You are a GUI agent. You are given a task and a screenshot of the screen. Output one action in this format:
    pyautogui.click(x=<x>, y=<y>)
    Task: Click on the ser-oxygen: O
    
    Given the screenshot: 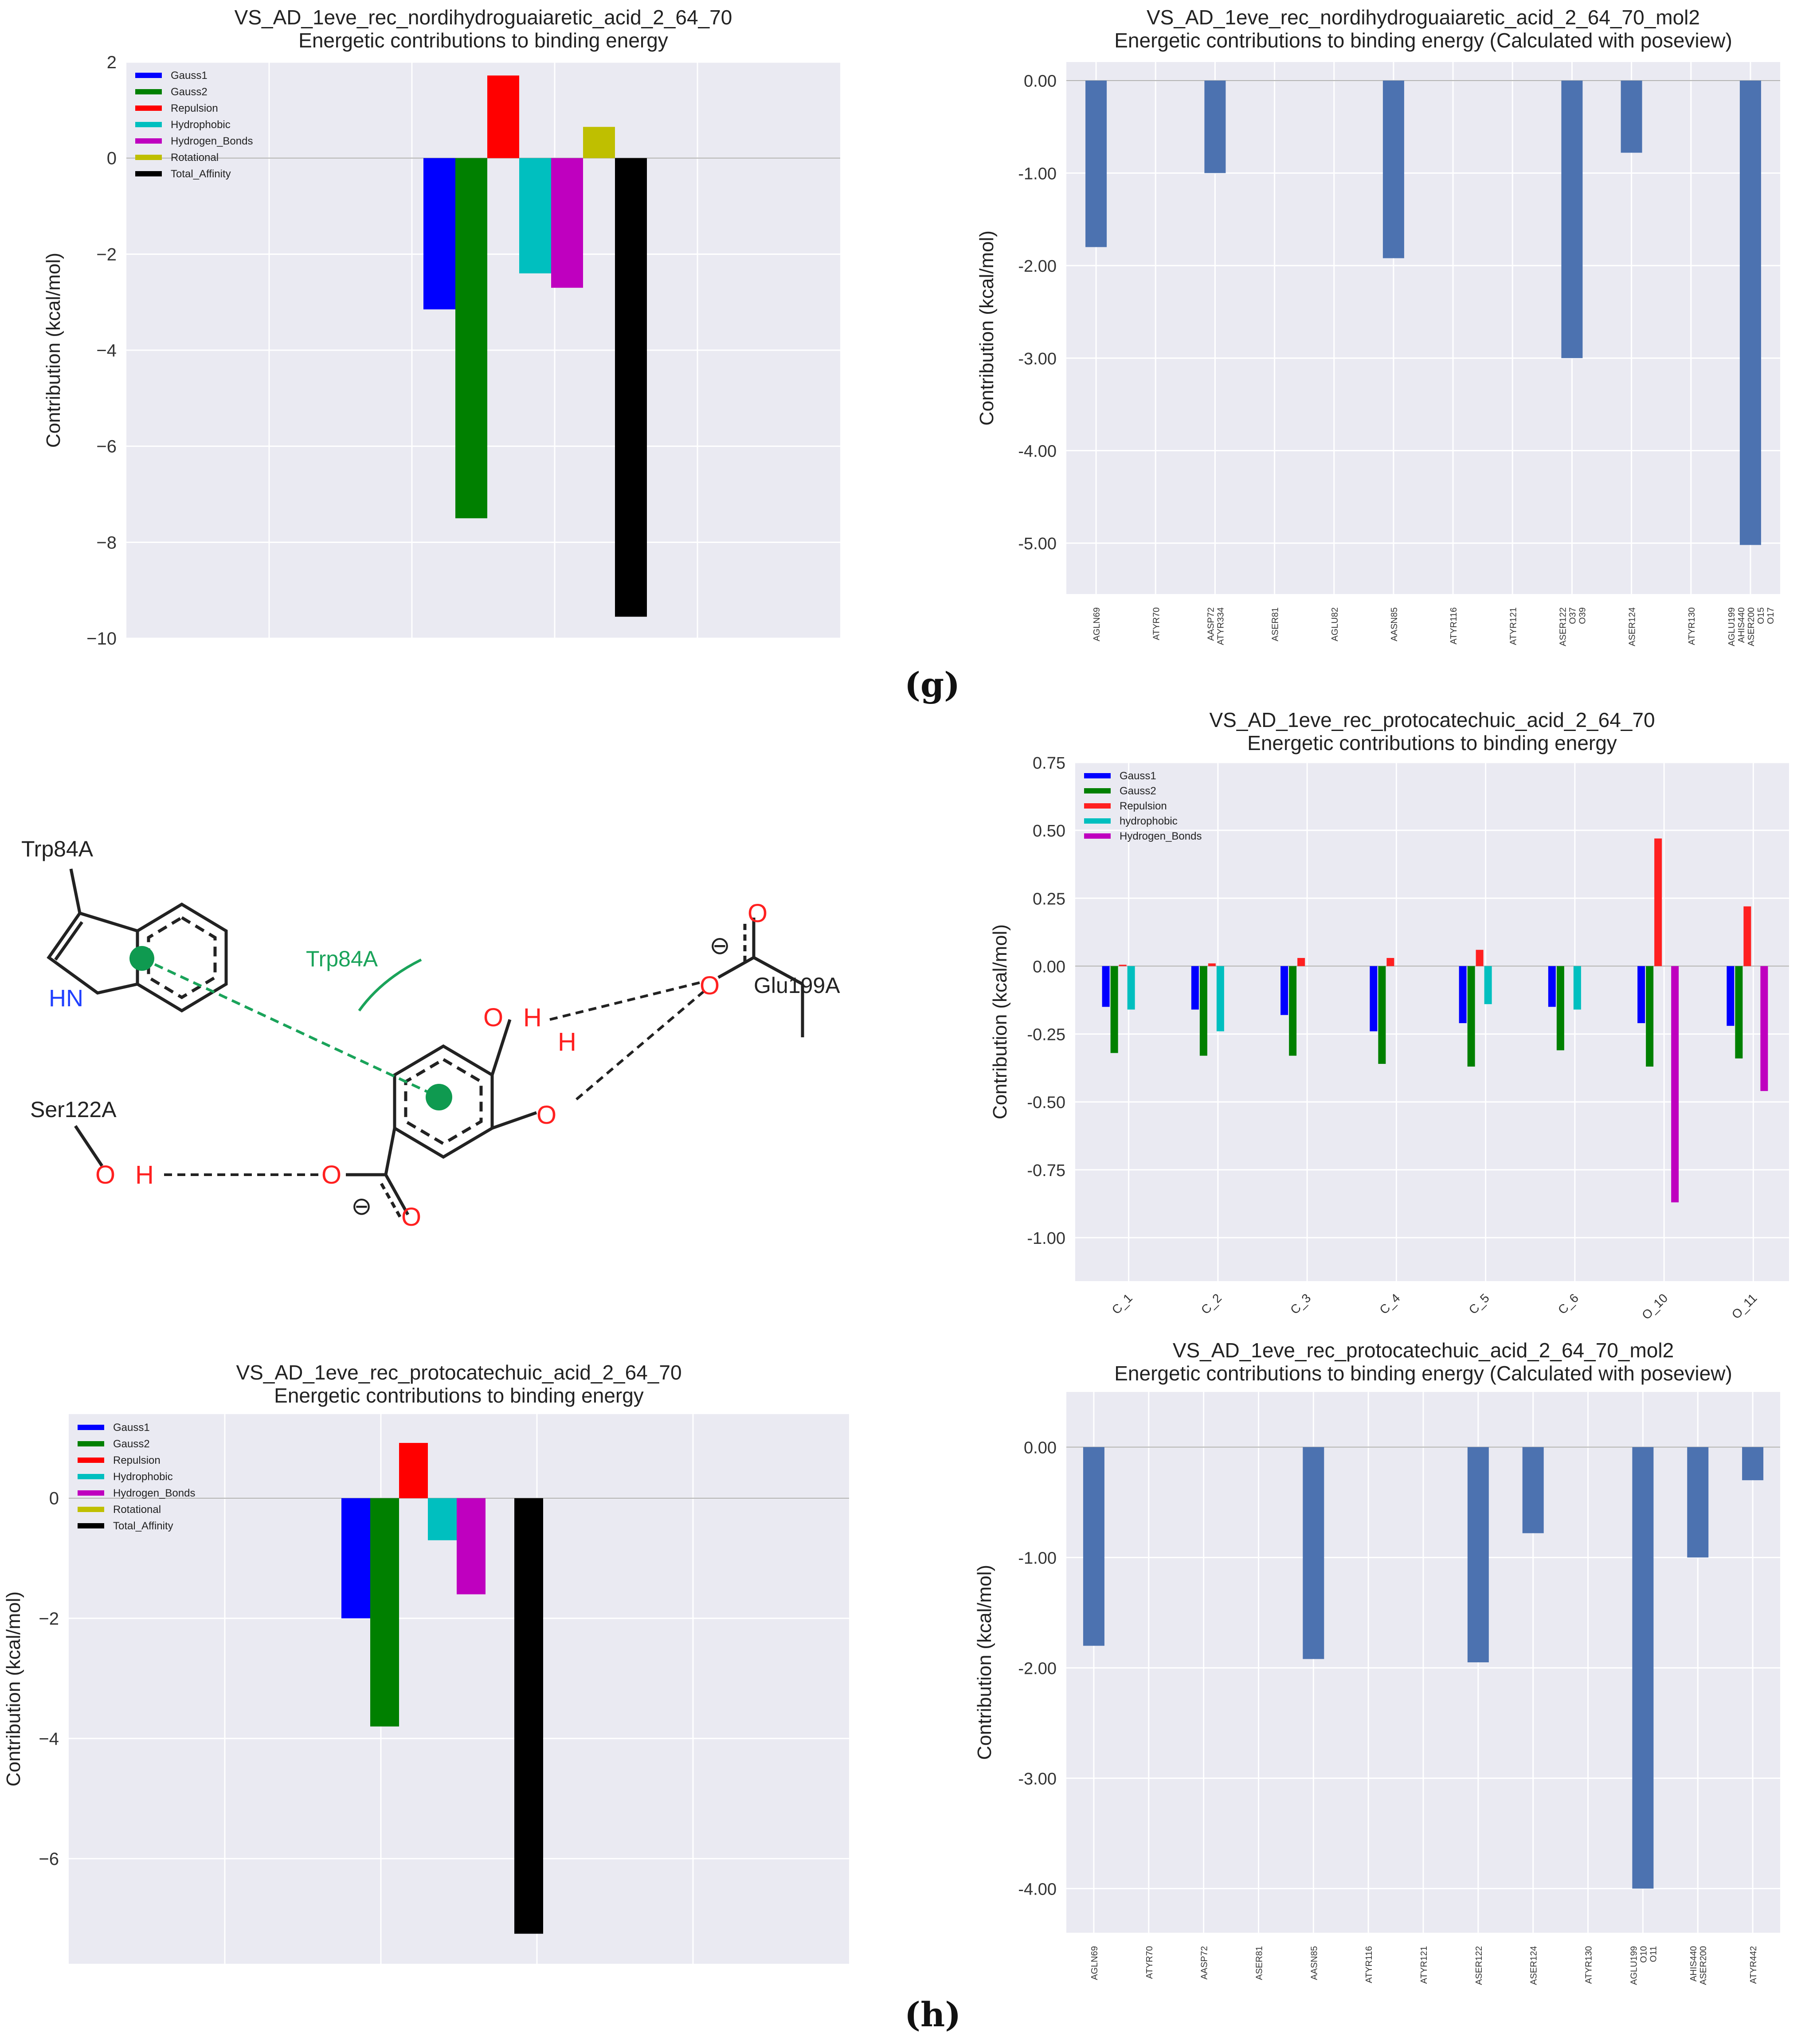 What is the action you would take?
    pyautogui.click(x=105, y=1175)
    